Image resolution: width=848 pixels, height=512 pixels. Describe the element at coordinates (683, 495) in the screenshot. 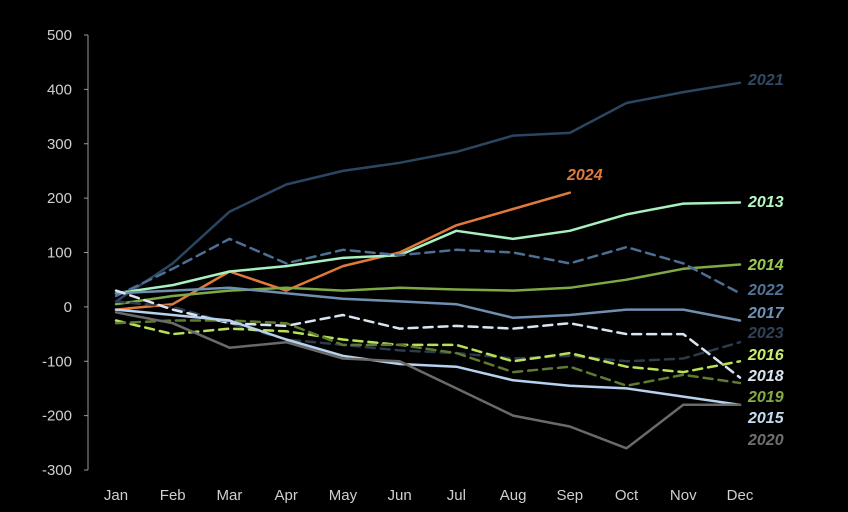

I see `x-tick-label: Nov` at that location.